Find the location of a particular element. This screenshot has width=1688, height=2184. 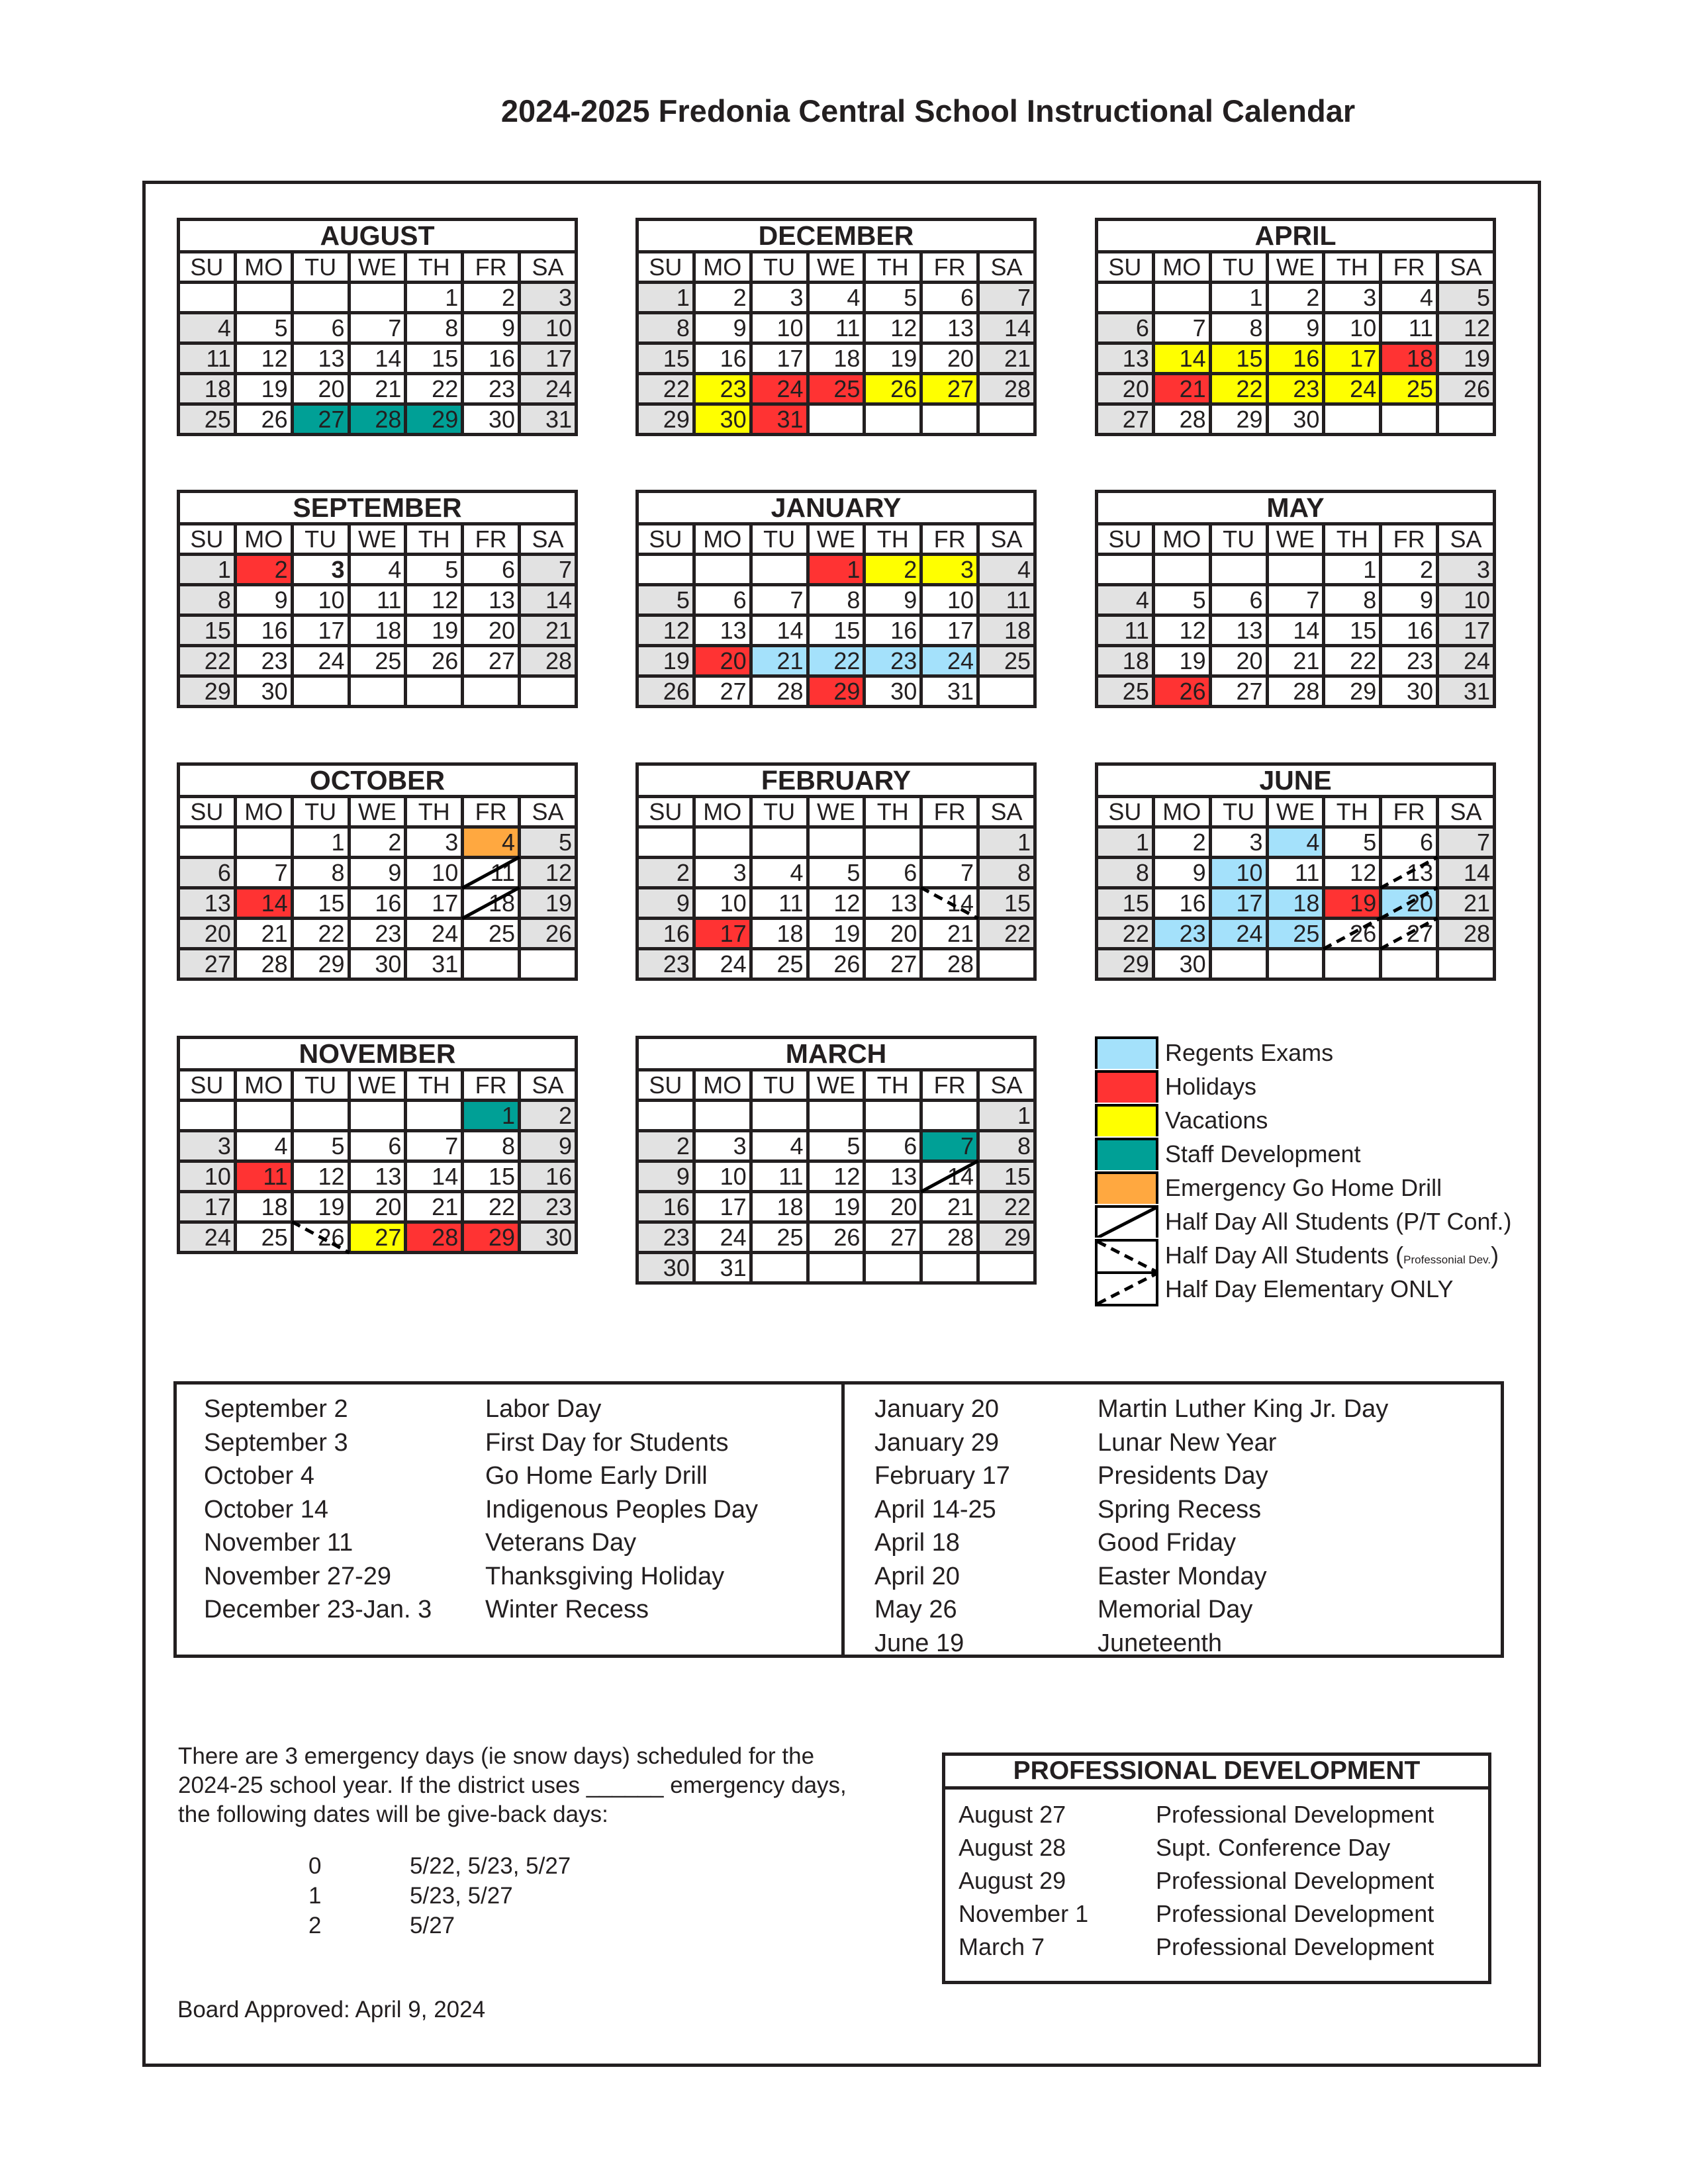

week-row: 16 17 18 19 20 21 22 is located at coordinates (836, 933).